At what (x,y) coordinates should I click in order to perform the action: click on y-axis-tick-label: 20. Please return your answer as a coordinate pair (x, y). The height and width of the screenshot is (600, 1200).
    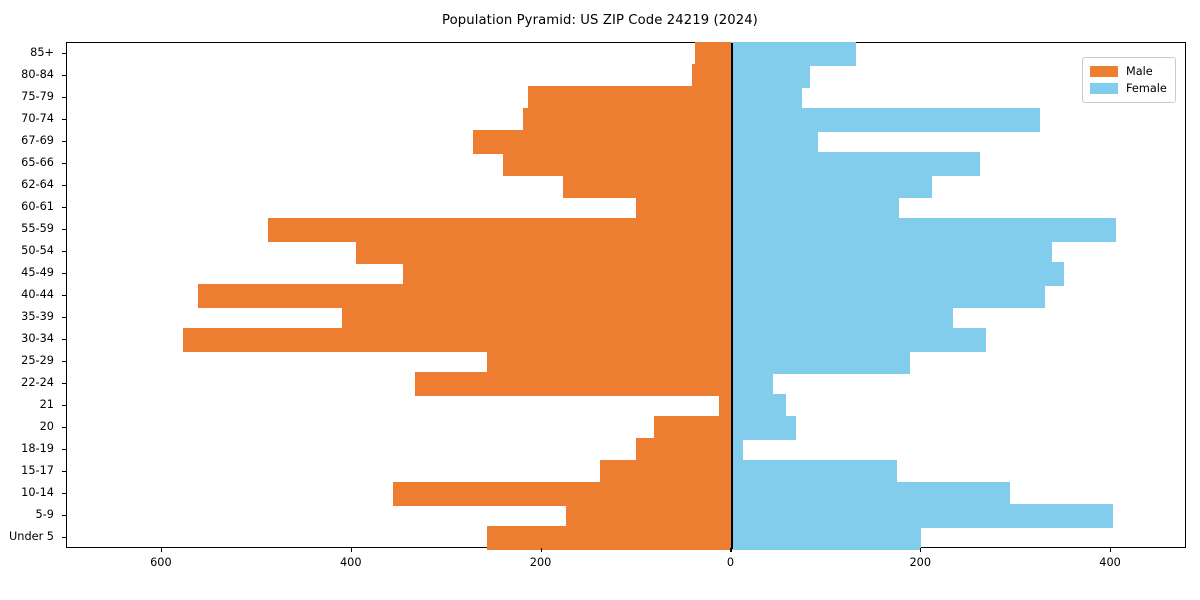
    Looking at the image, I should click on (46, 426).